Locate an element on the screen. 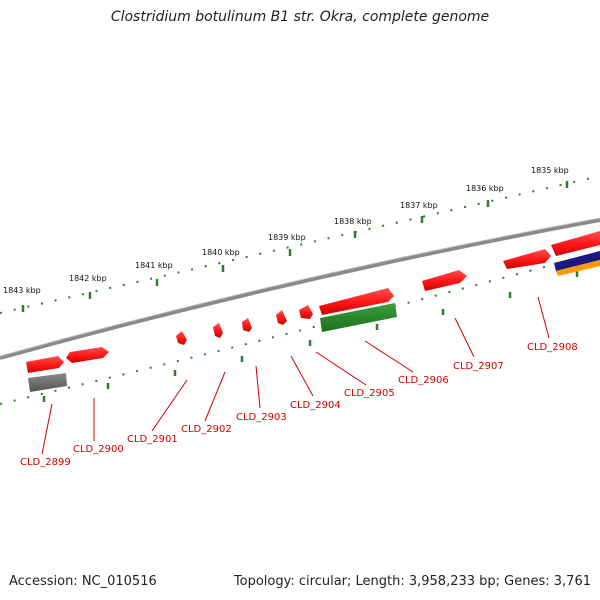  orange-block is located at coordinates (578, 268).